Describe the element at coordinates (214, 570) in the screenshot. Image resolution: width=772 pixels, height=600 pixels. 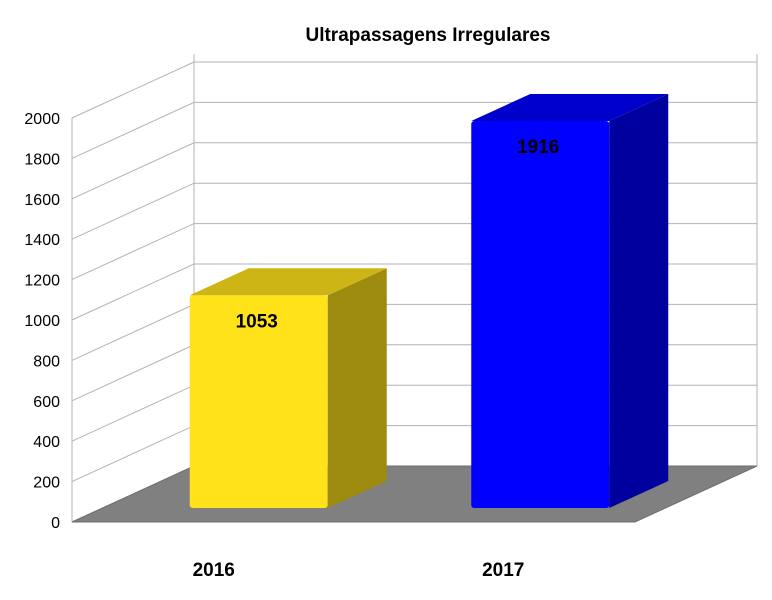
I see `x-tick-label: 2016` at that location.